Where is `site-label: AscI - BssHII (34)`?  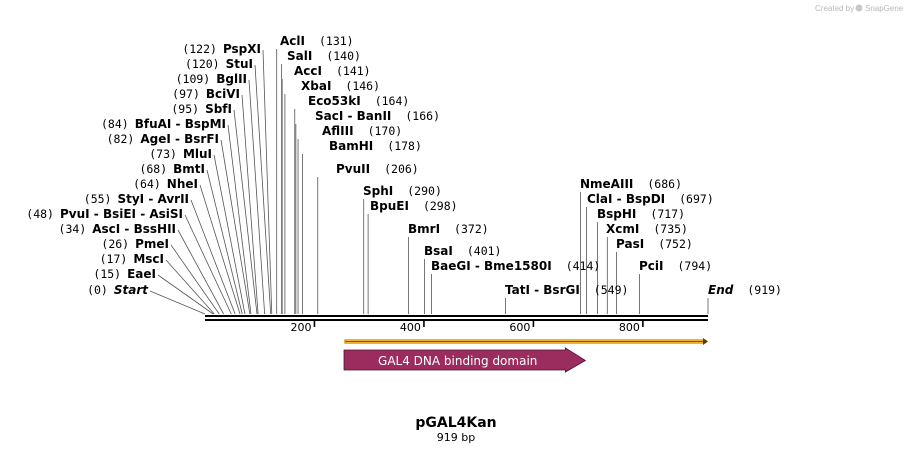 site-label: AscI - BssHII (34) is located at coordinates (117, 229).